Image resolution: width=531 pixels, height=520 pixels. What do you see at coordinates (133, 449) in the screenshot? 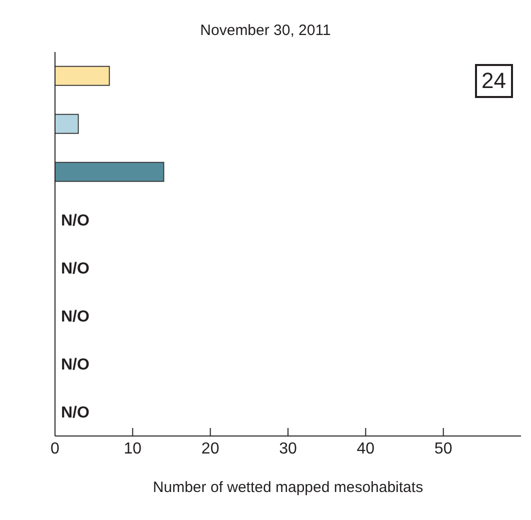
I see `x-tick-label: 10` at bounding box center [133, 449].